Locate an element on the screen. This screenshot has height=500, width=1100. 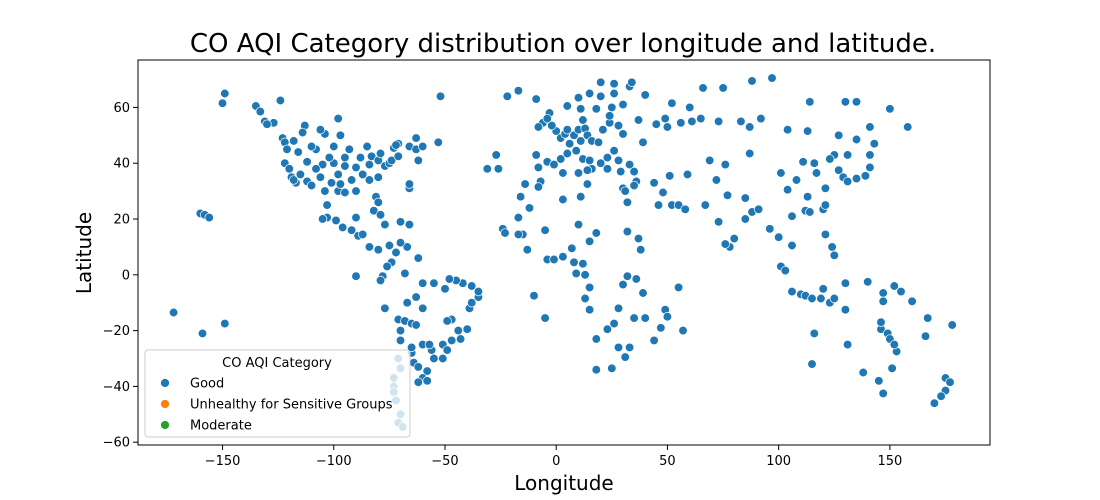
x-tick-label: −150 is located at coordinates (223, 461).